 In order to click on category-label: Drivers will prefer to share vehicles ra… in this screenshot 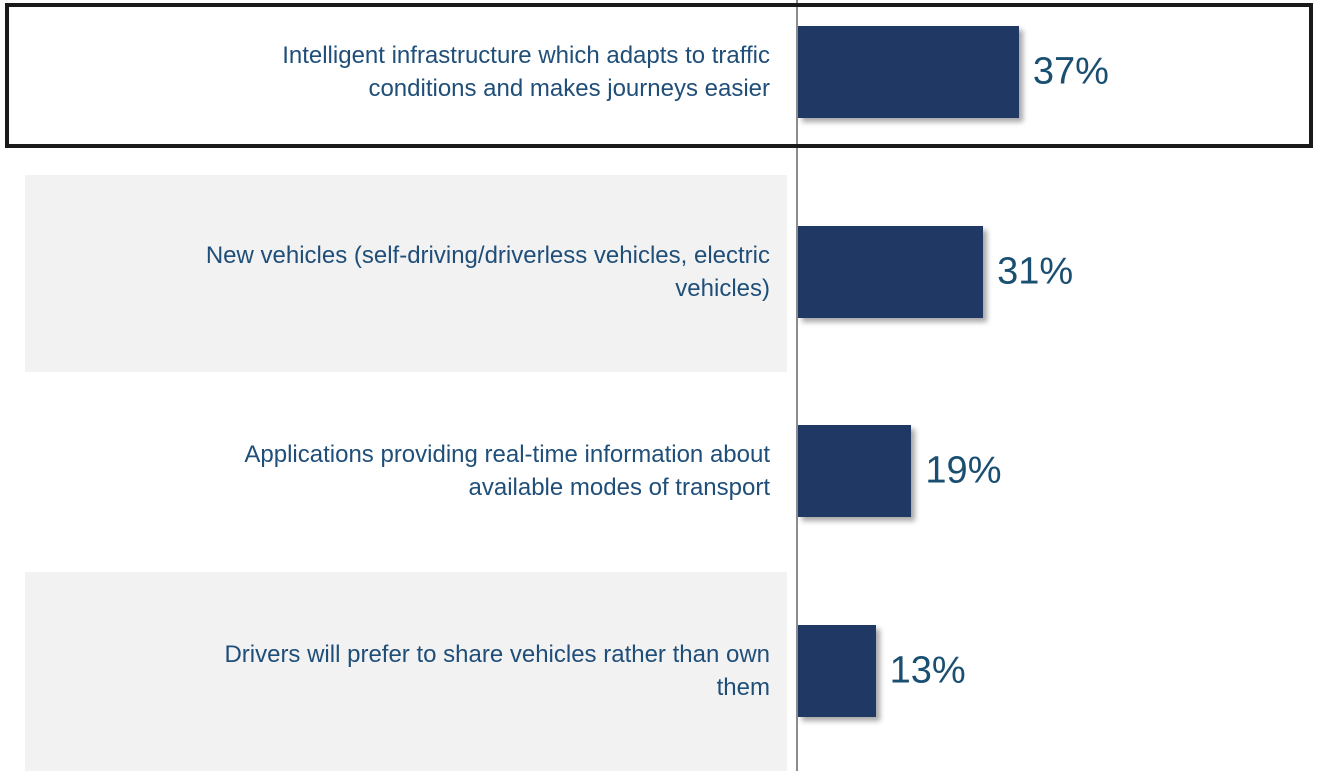, I will do `click(497, 671)`.